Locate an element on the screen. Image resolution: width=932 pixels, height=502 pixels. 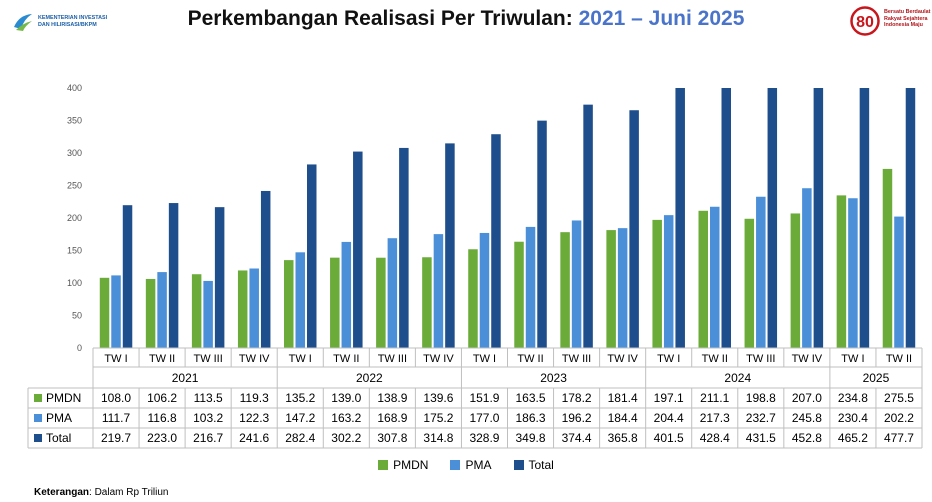
data-label: 116.8 is located at coordinates (162, 418).